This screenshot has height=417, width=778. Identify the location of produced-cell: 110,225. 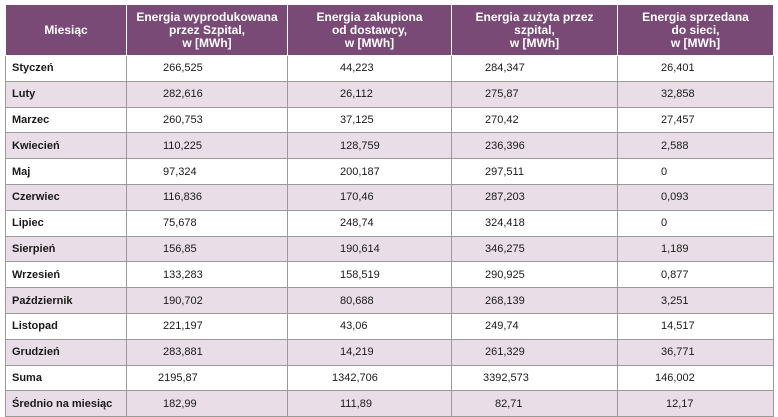
(207, 146).